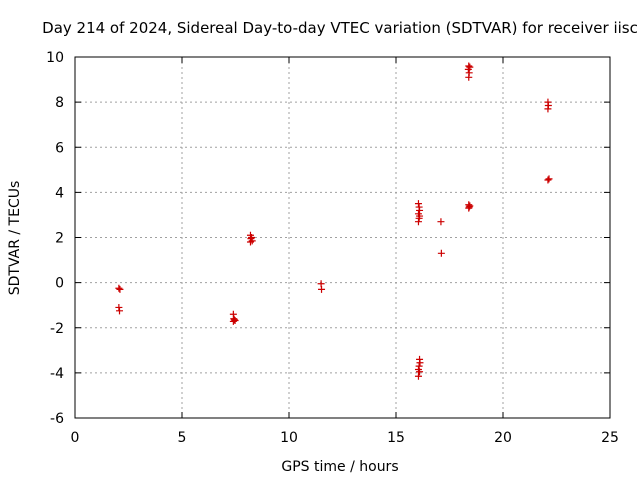  What do you see at coordinates (339, 467) in the screenshot?
I see `x-axis-label: GPS time / hours` at bounding box center [339, 467].